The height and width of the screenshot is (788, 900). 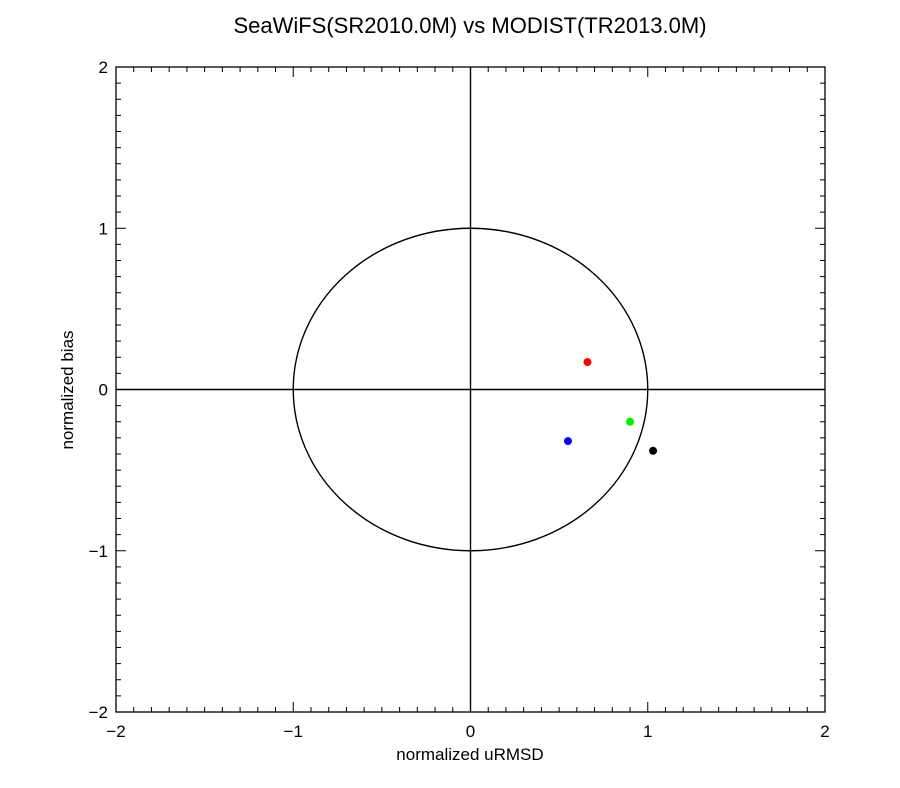 I want to click on y-tick-label: 0, so click(x=103, y=390).